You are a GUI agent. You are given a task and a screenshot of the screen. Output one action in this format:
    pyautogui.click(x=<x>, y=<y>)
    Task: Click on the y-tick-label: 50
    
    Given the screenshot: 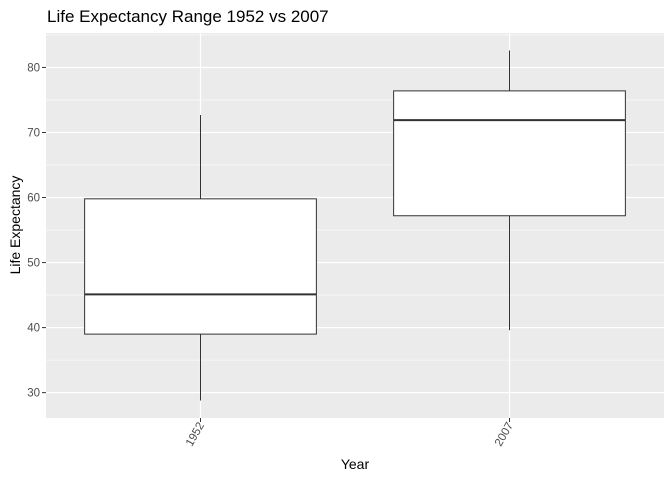 What is the action you would take?
    pyautogui.click(x=33, y=264)
    